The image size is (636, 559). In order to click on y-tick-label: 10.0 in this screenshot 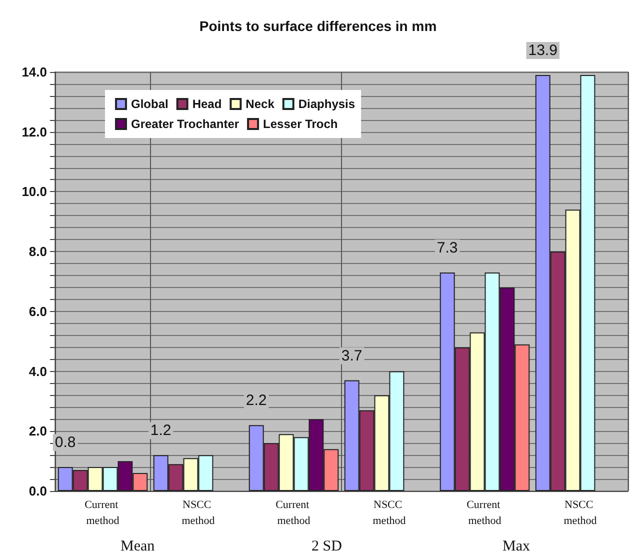, I will do `click(34, 192)`.